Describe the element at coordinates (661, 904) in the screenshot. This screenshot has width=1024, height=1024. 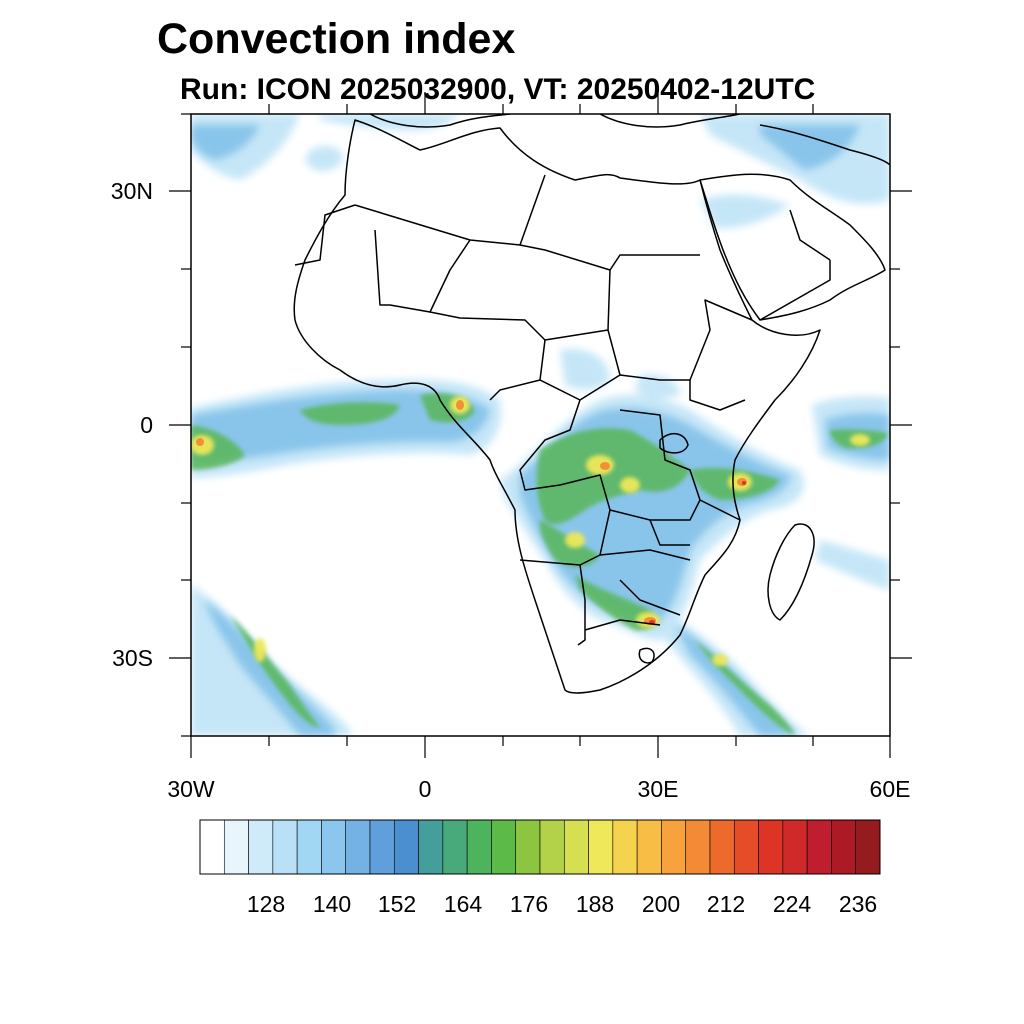
I see `colorbar-label: 200` at that location.